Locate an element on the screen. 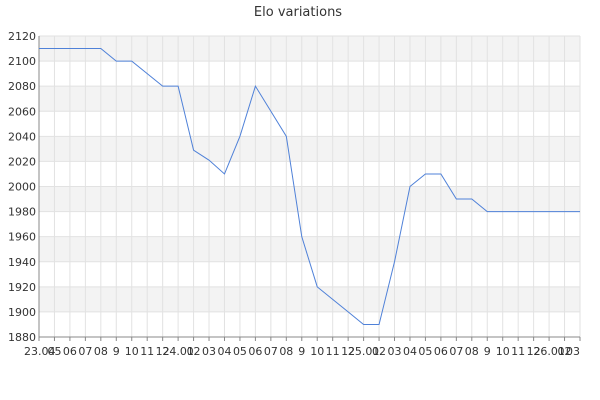 The image size is (600, 400). x-tick-label: 26.01 is located at coordinates (549, 351).